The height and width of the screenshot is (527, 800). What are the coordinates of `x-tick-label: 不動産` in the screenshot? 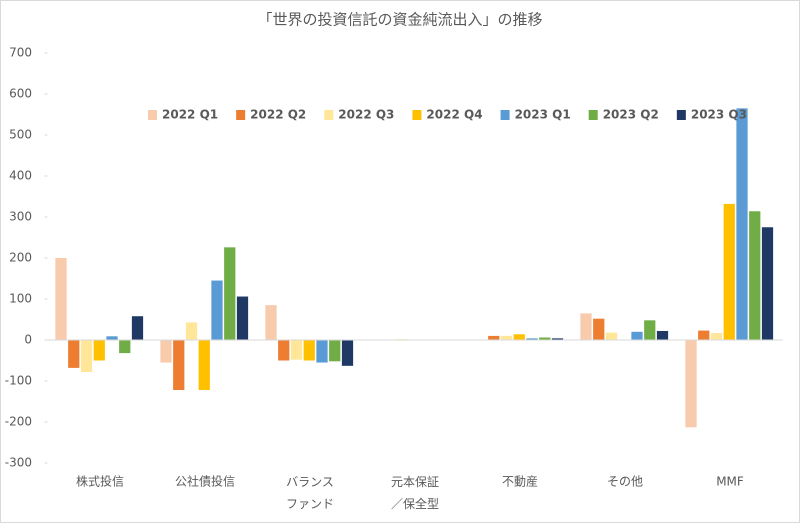 It's located at (520, 481).